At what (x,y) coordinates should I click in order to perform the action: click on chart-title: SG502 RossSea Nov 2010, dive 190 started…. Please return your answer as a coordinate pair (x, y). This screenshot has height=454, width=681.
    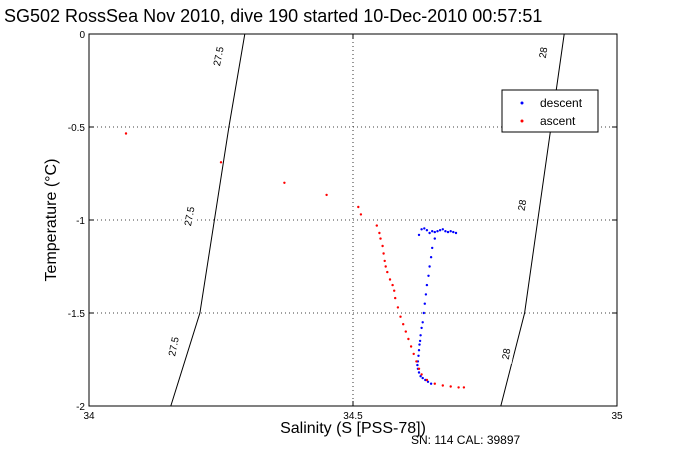
    Looking at the image, I should click on (273, 16).